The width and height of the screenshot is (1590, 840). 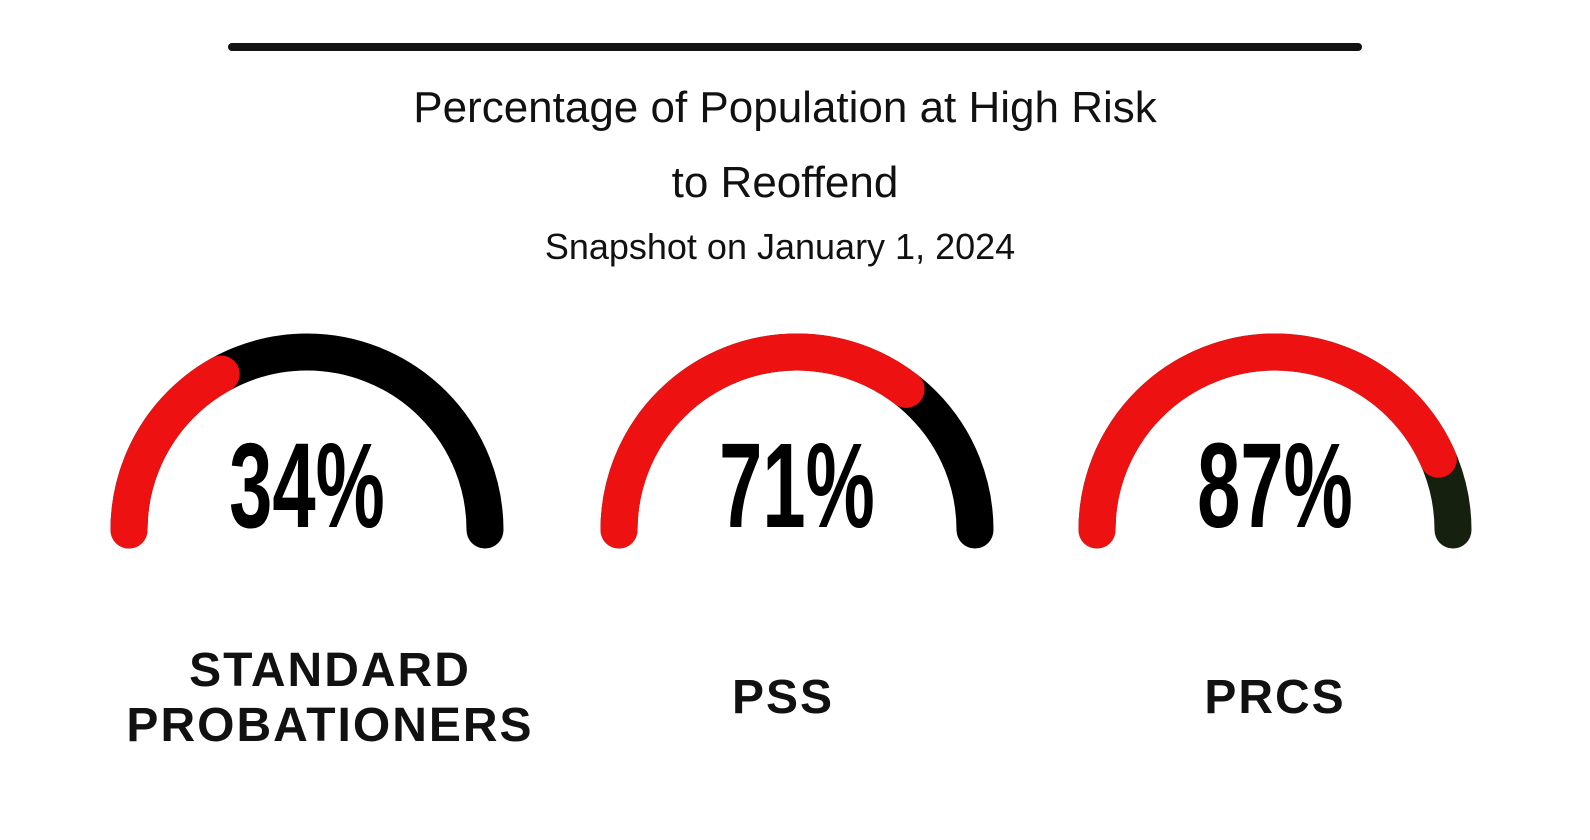 What do you see at coordinates (783, 697) in the screenshot?
I see `category-label: PSS` at bounding box center [783, 697].